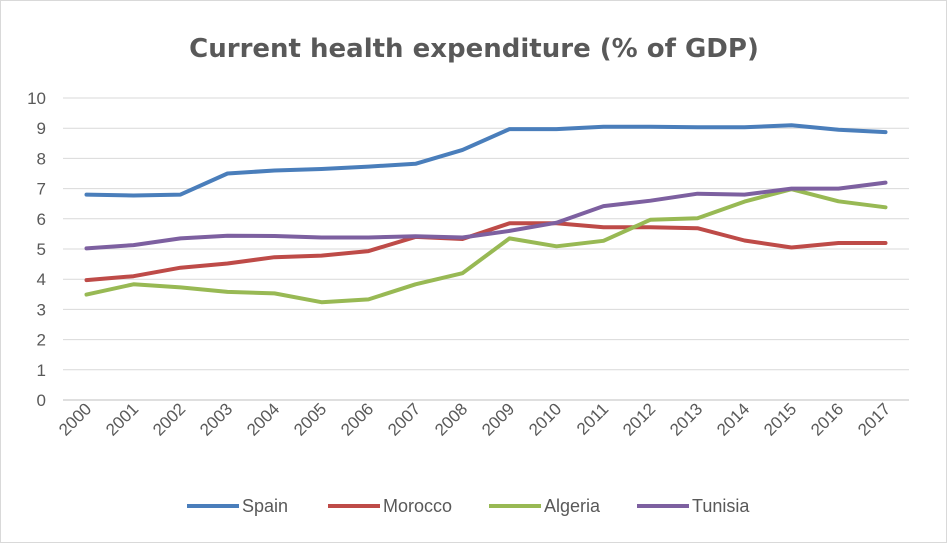 This screenshot has width=947, height=543. Describe the element at coordinates (686, 419) in the screenshot. I see `x-tick-label: 2013` at that location.